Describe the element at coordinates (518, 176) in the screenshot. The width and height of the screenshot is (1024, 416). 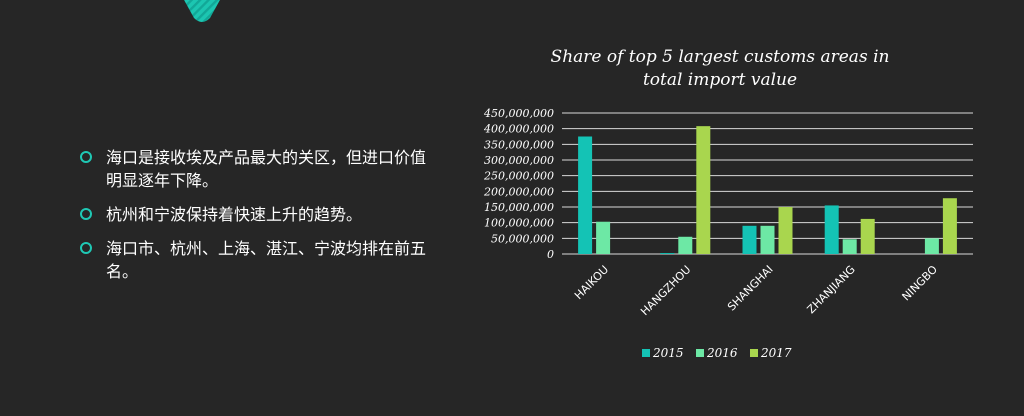
I see `y-tick-label: 250,000,000` at that location.